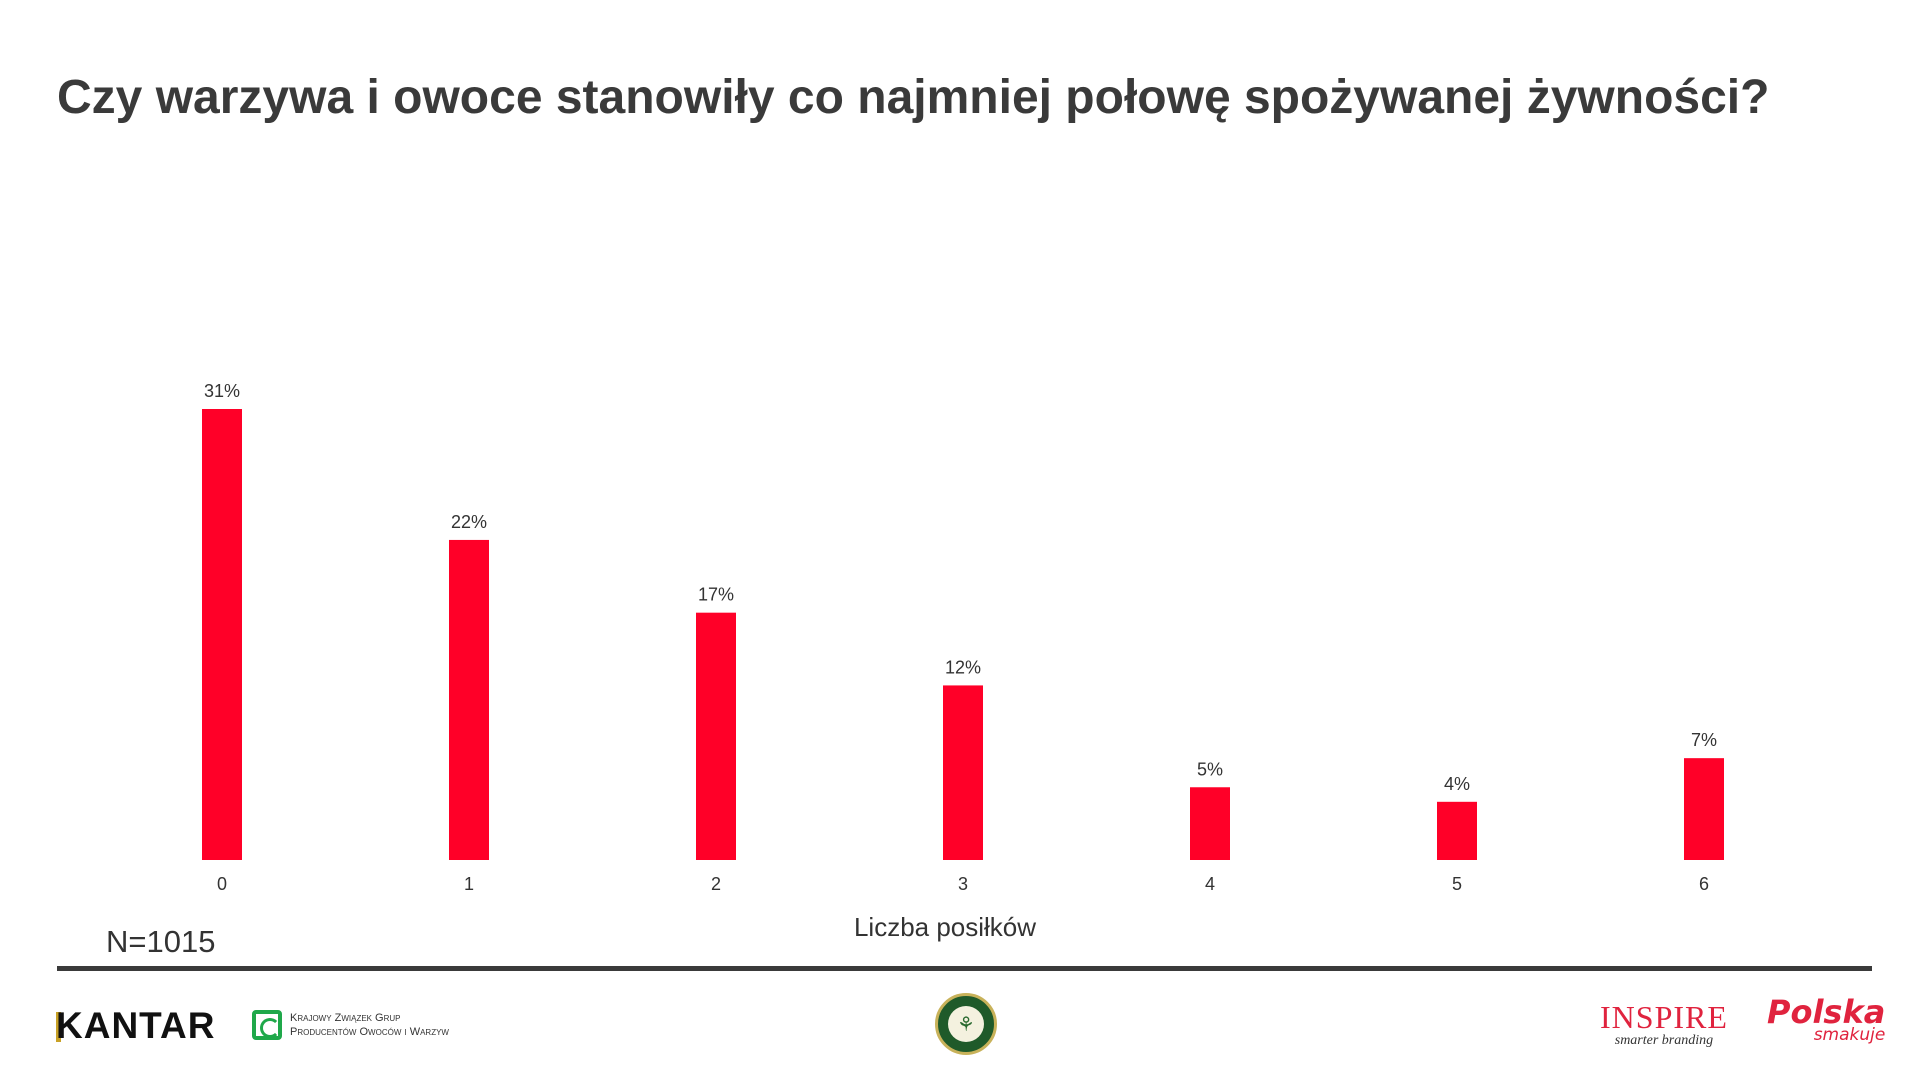  Describe the element at coordinates (964, 968) in the screenshot. I see `footer-divider` at that location.